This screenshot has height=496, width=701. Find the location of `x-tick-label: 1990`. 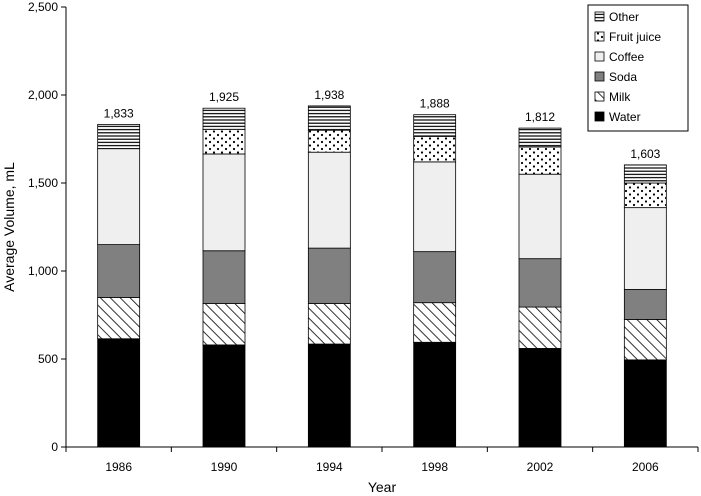

x-tick-label: 1990 is located at coordinates (224, 467).